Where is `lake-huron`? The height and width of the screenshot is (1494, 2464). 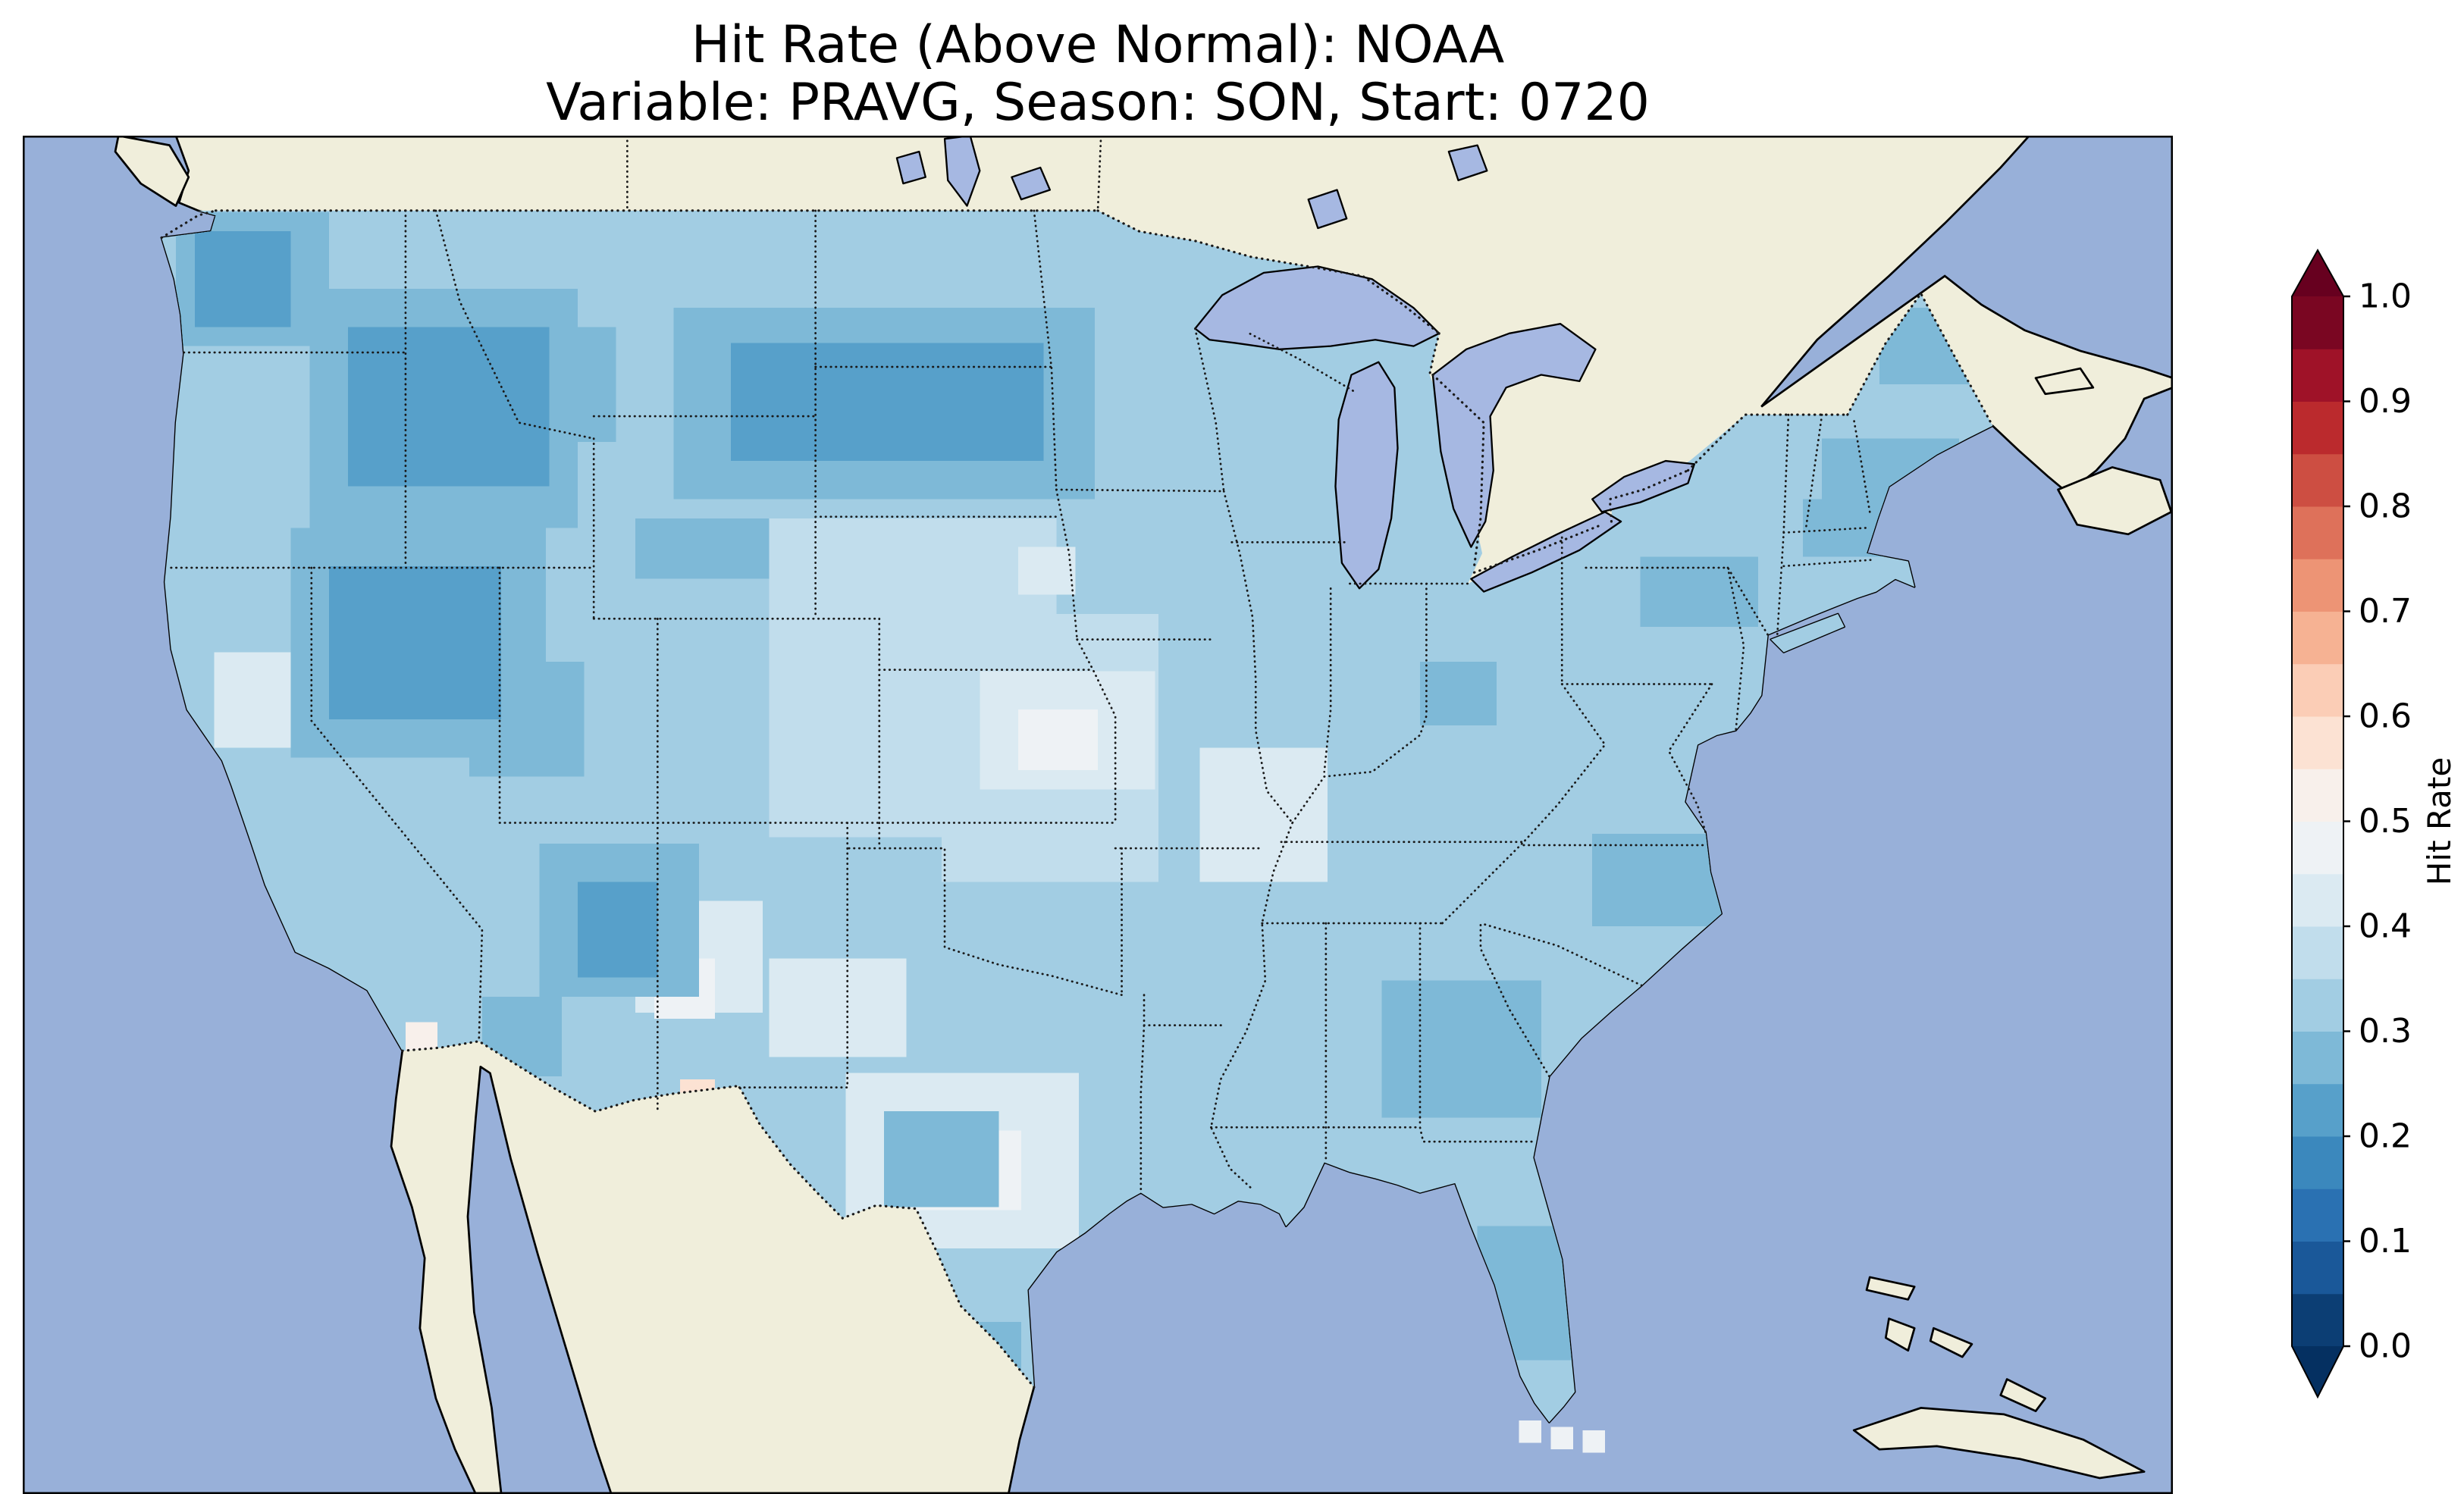
lake-huron is located at coordinates (1514, 435).